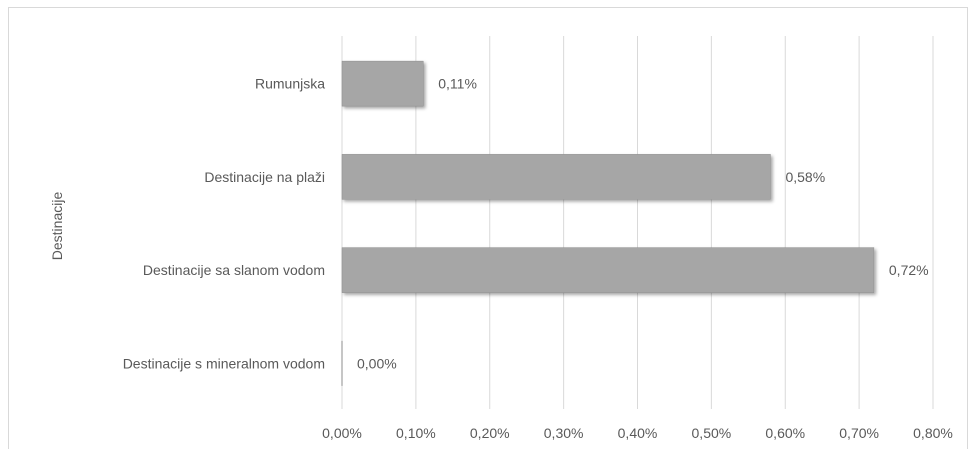 The image size is (977, 451). I want to click on category-label: Destinacije na plaži, so click(264, 177).